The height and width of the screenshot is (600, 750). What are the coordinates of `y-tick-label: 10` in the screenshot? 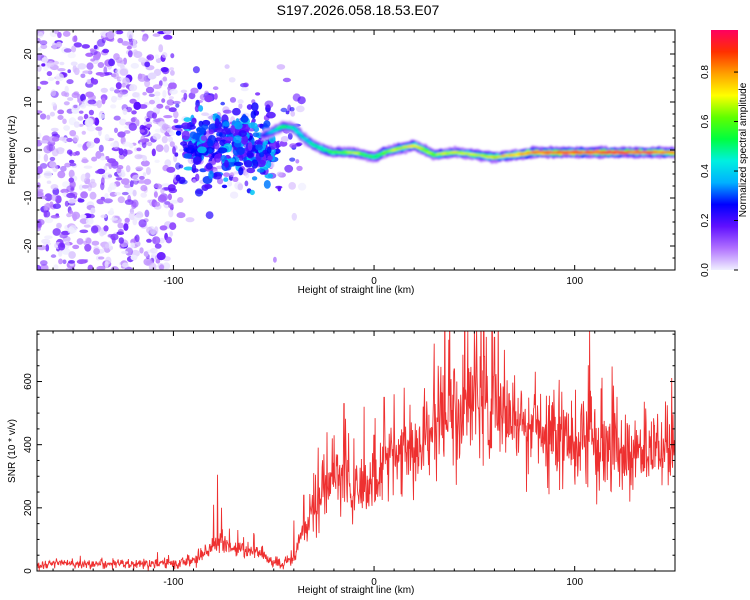 It's located at (28, 102).